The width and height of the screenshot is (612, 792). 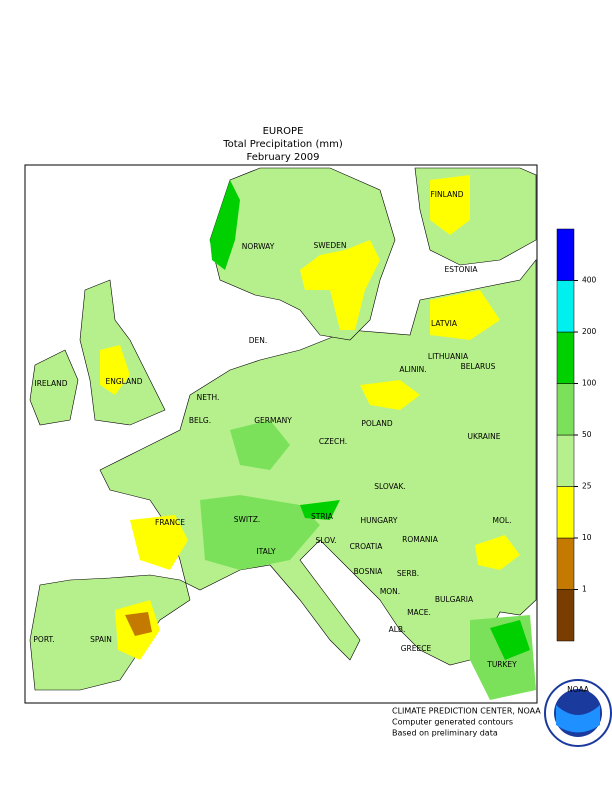 I want to click on legend-label: 25, so click(x=587, y=486).